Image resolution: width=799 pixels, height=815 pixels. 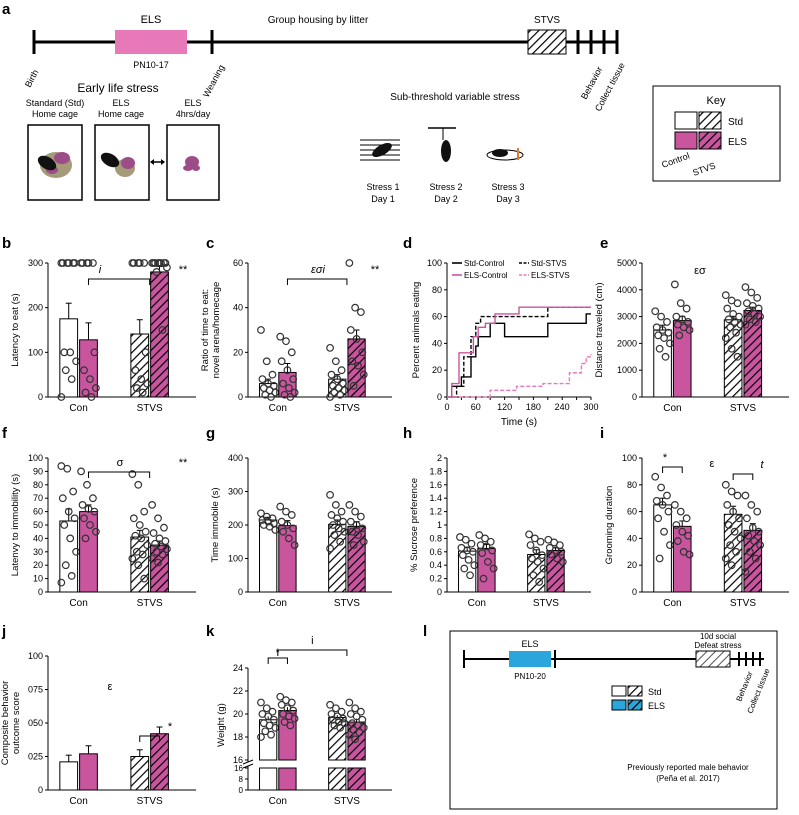 I want to click on series-line-std-stvs, so click(x=519, y=352).